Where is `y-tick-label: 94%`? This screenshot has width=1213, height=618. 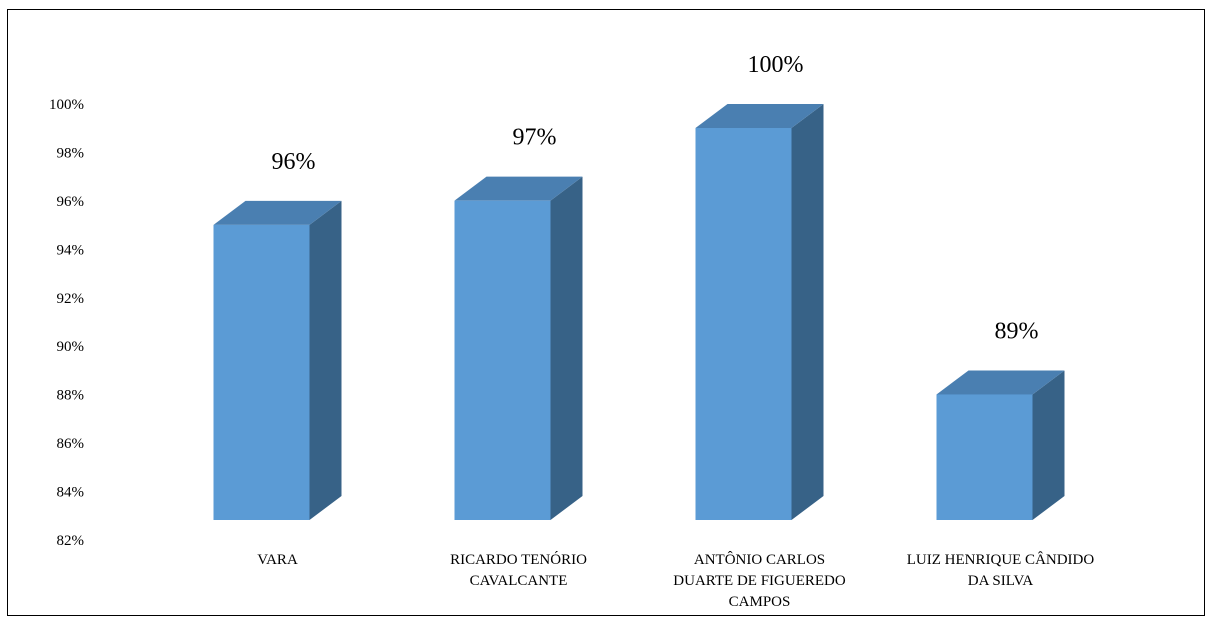
y-tick-label: 94% is located at coordinates (71, 250).